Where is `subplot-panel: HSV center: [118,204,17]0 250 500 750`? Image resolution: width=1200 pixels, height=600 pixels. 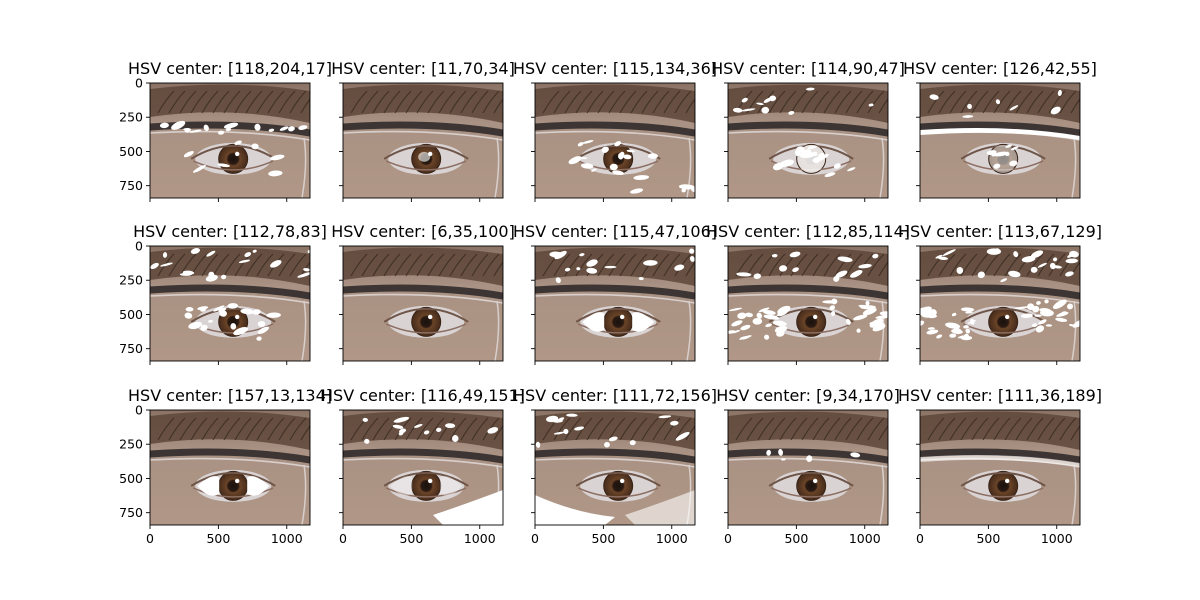
subplot-panel: HSV center: [118,204,17]0 250 500 750 is located at coordinates (225, 130).